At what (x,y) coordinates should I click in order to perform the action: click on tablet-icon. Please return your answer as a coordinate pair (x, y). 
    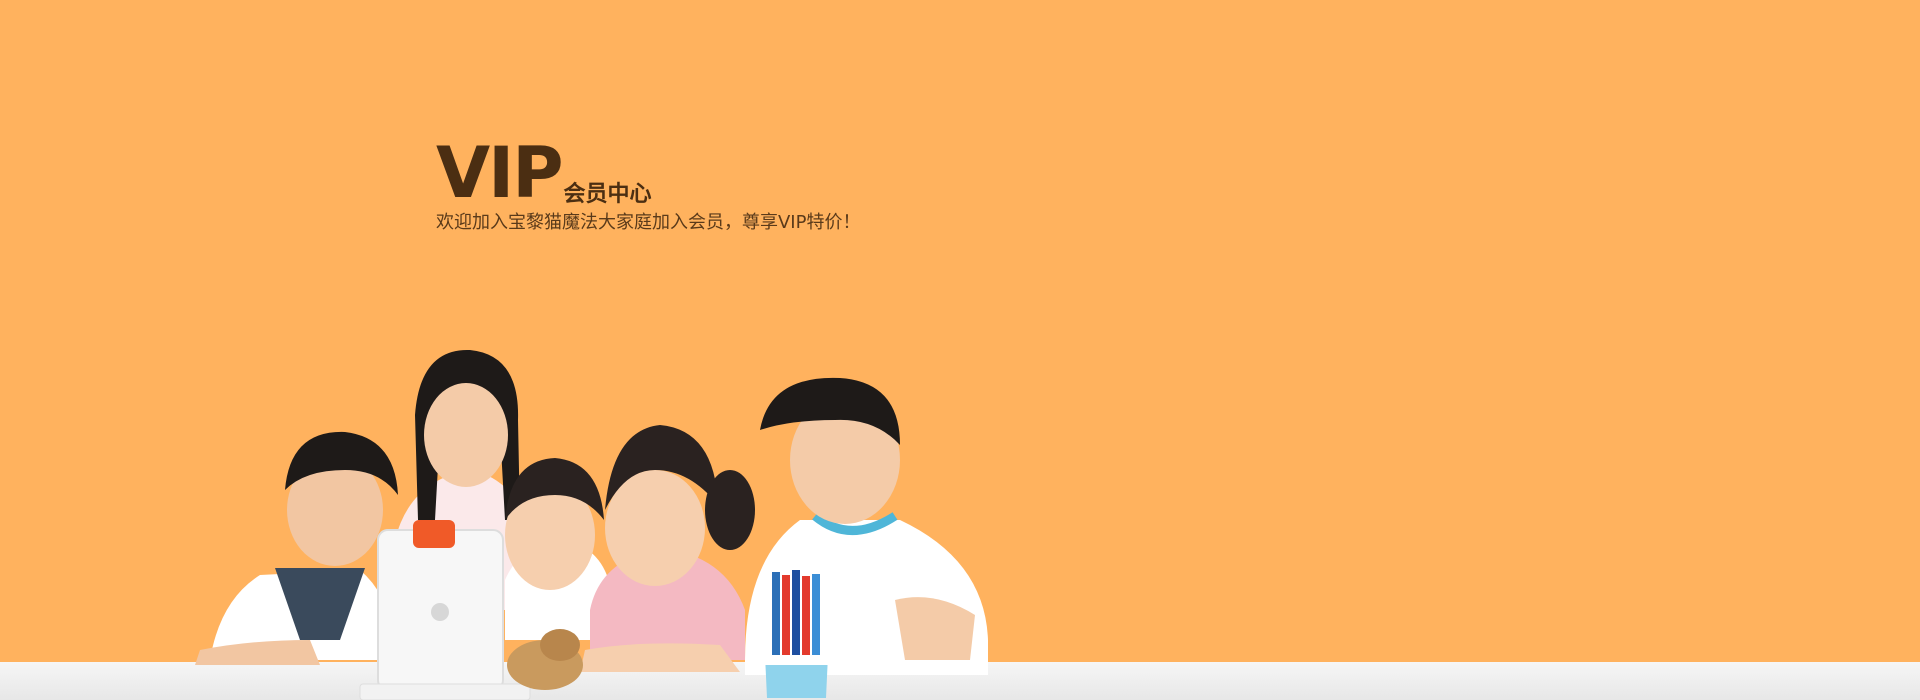
    Looking at the image, I should click on (445, 610).